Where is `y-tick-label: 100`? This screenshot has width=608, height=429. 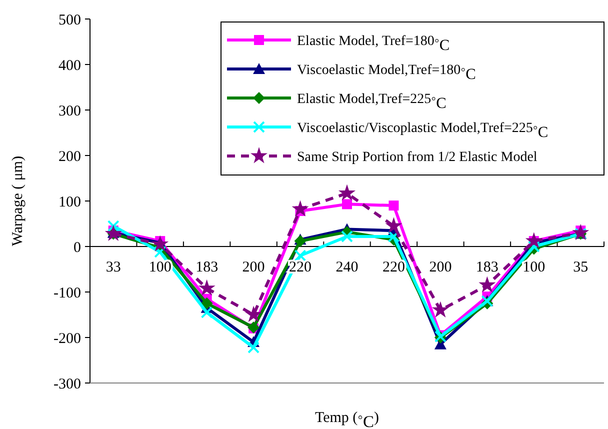
y-tick-label: 100 is located at coordinates (69, 202).